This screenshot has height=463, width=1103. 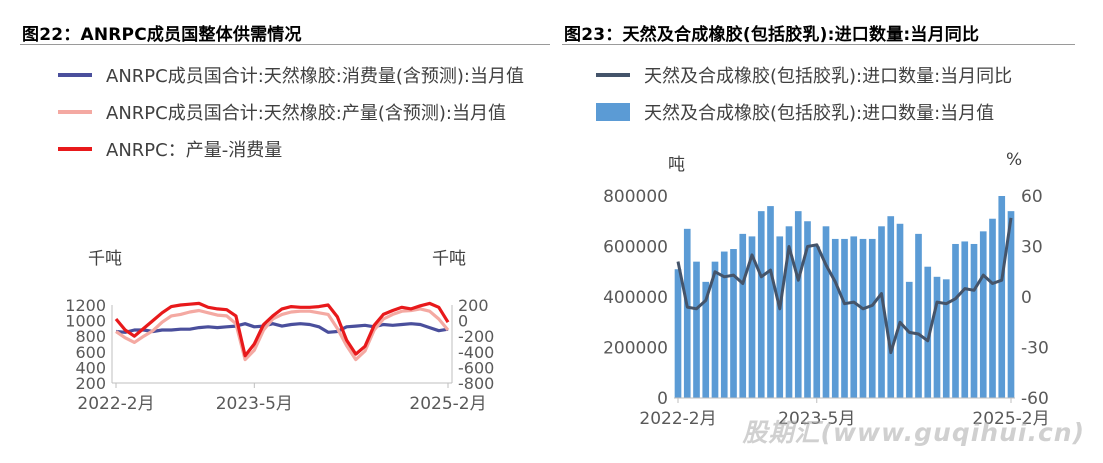 What do you see at coordinates (772, 35) in the screenshot?
I see `right-figure-title: 图23：天然及合成橡胶(包括胶乳):进口数量:当月同比` at bounding box center [772, 35].